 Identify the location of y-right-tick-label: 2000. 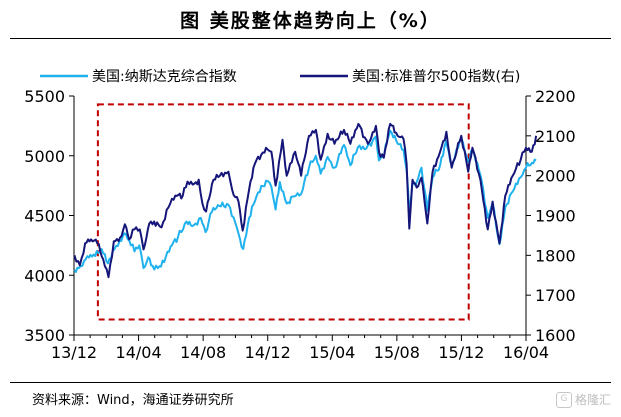
(555, 176).